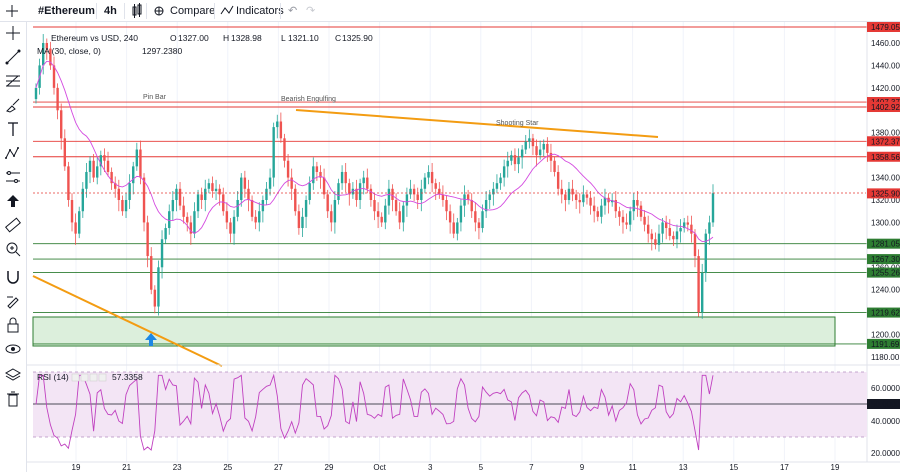 The image size is (900, 472). Describe the element at coordinates (260, 11) in the screenshot. I see `indicators-button: Indicators` at that location.